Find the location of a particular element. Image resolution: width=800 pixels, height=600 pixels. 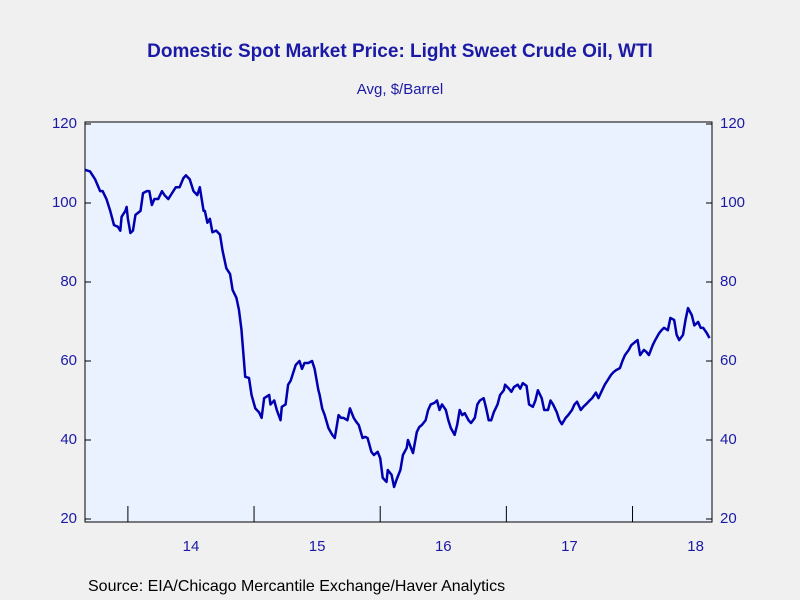

x-tick-label: 16 is located at coordinates (443, 546).